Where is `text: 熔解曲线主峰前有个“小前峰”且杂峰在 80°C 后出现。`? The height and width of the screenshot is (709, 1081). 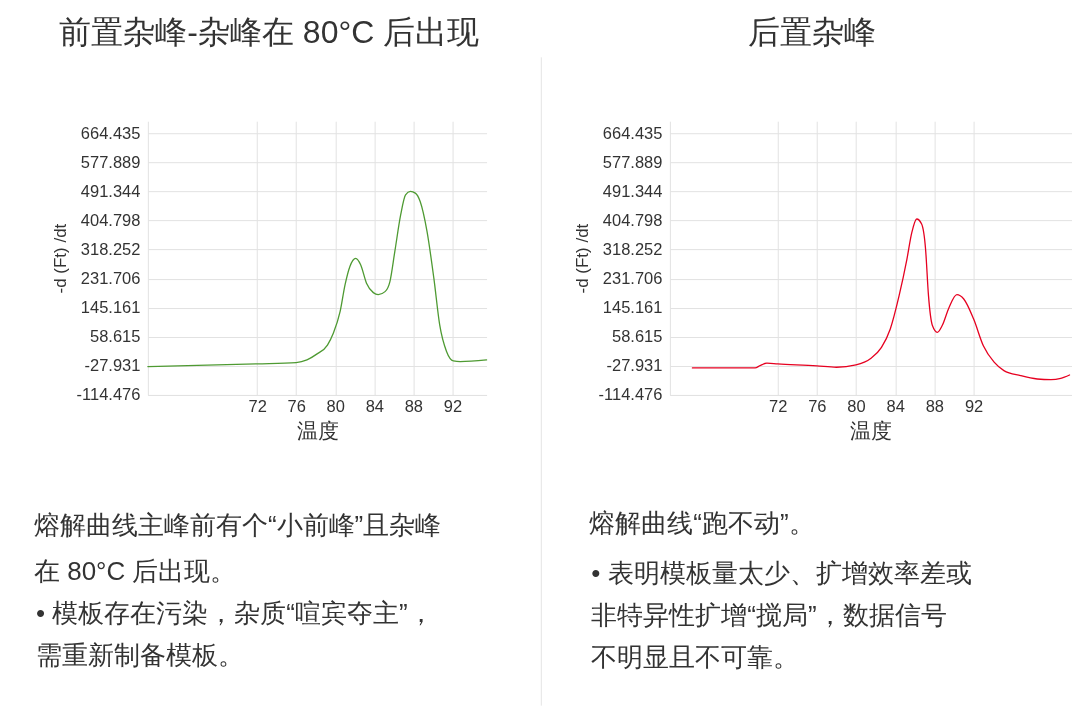 text: 熔解曲线主峰前有个“小前峰”且杂峰在 80°C 后出现。 is located at coordinates (237, 547).